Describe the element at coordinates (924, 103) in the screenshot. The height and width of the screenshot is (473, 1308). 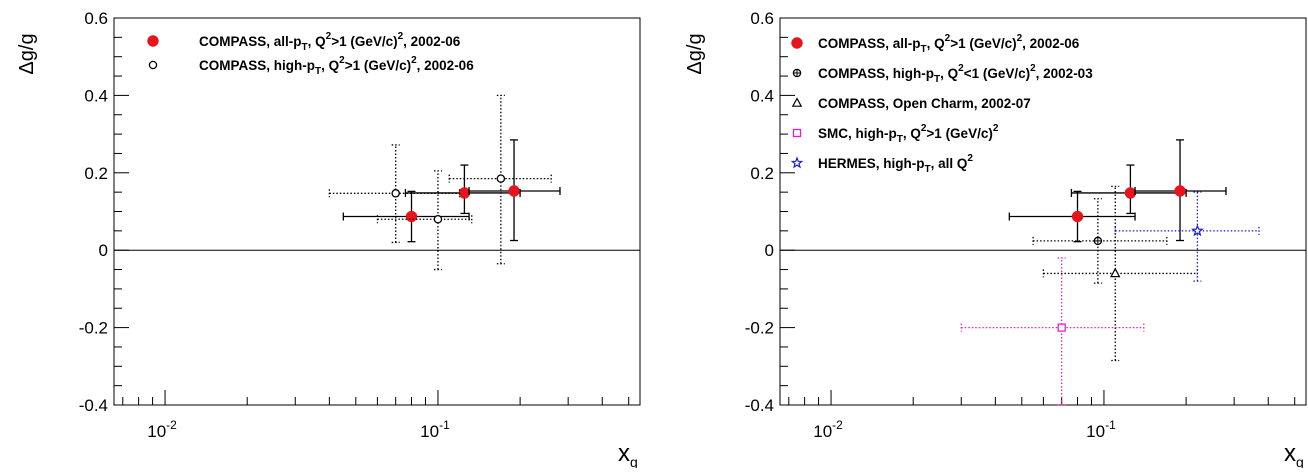
I see `legend-label: COMPASS, Open Charm, 2002-07` at that location.